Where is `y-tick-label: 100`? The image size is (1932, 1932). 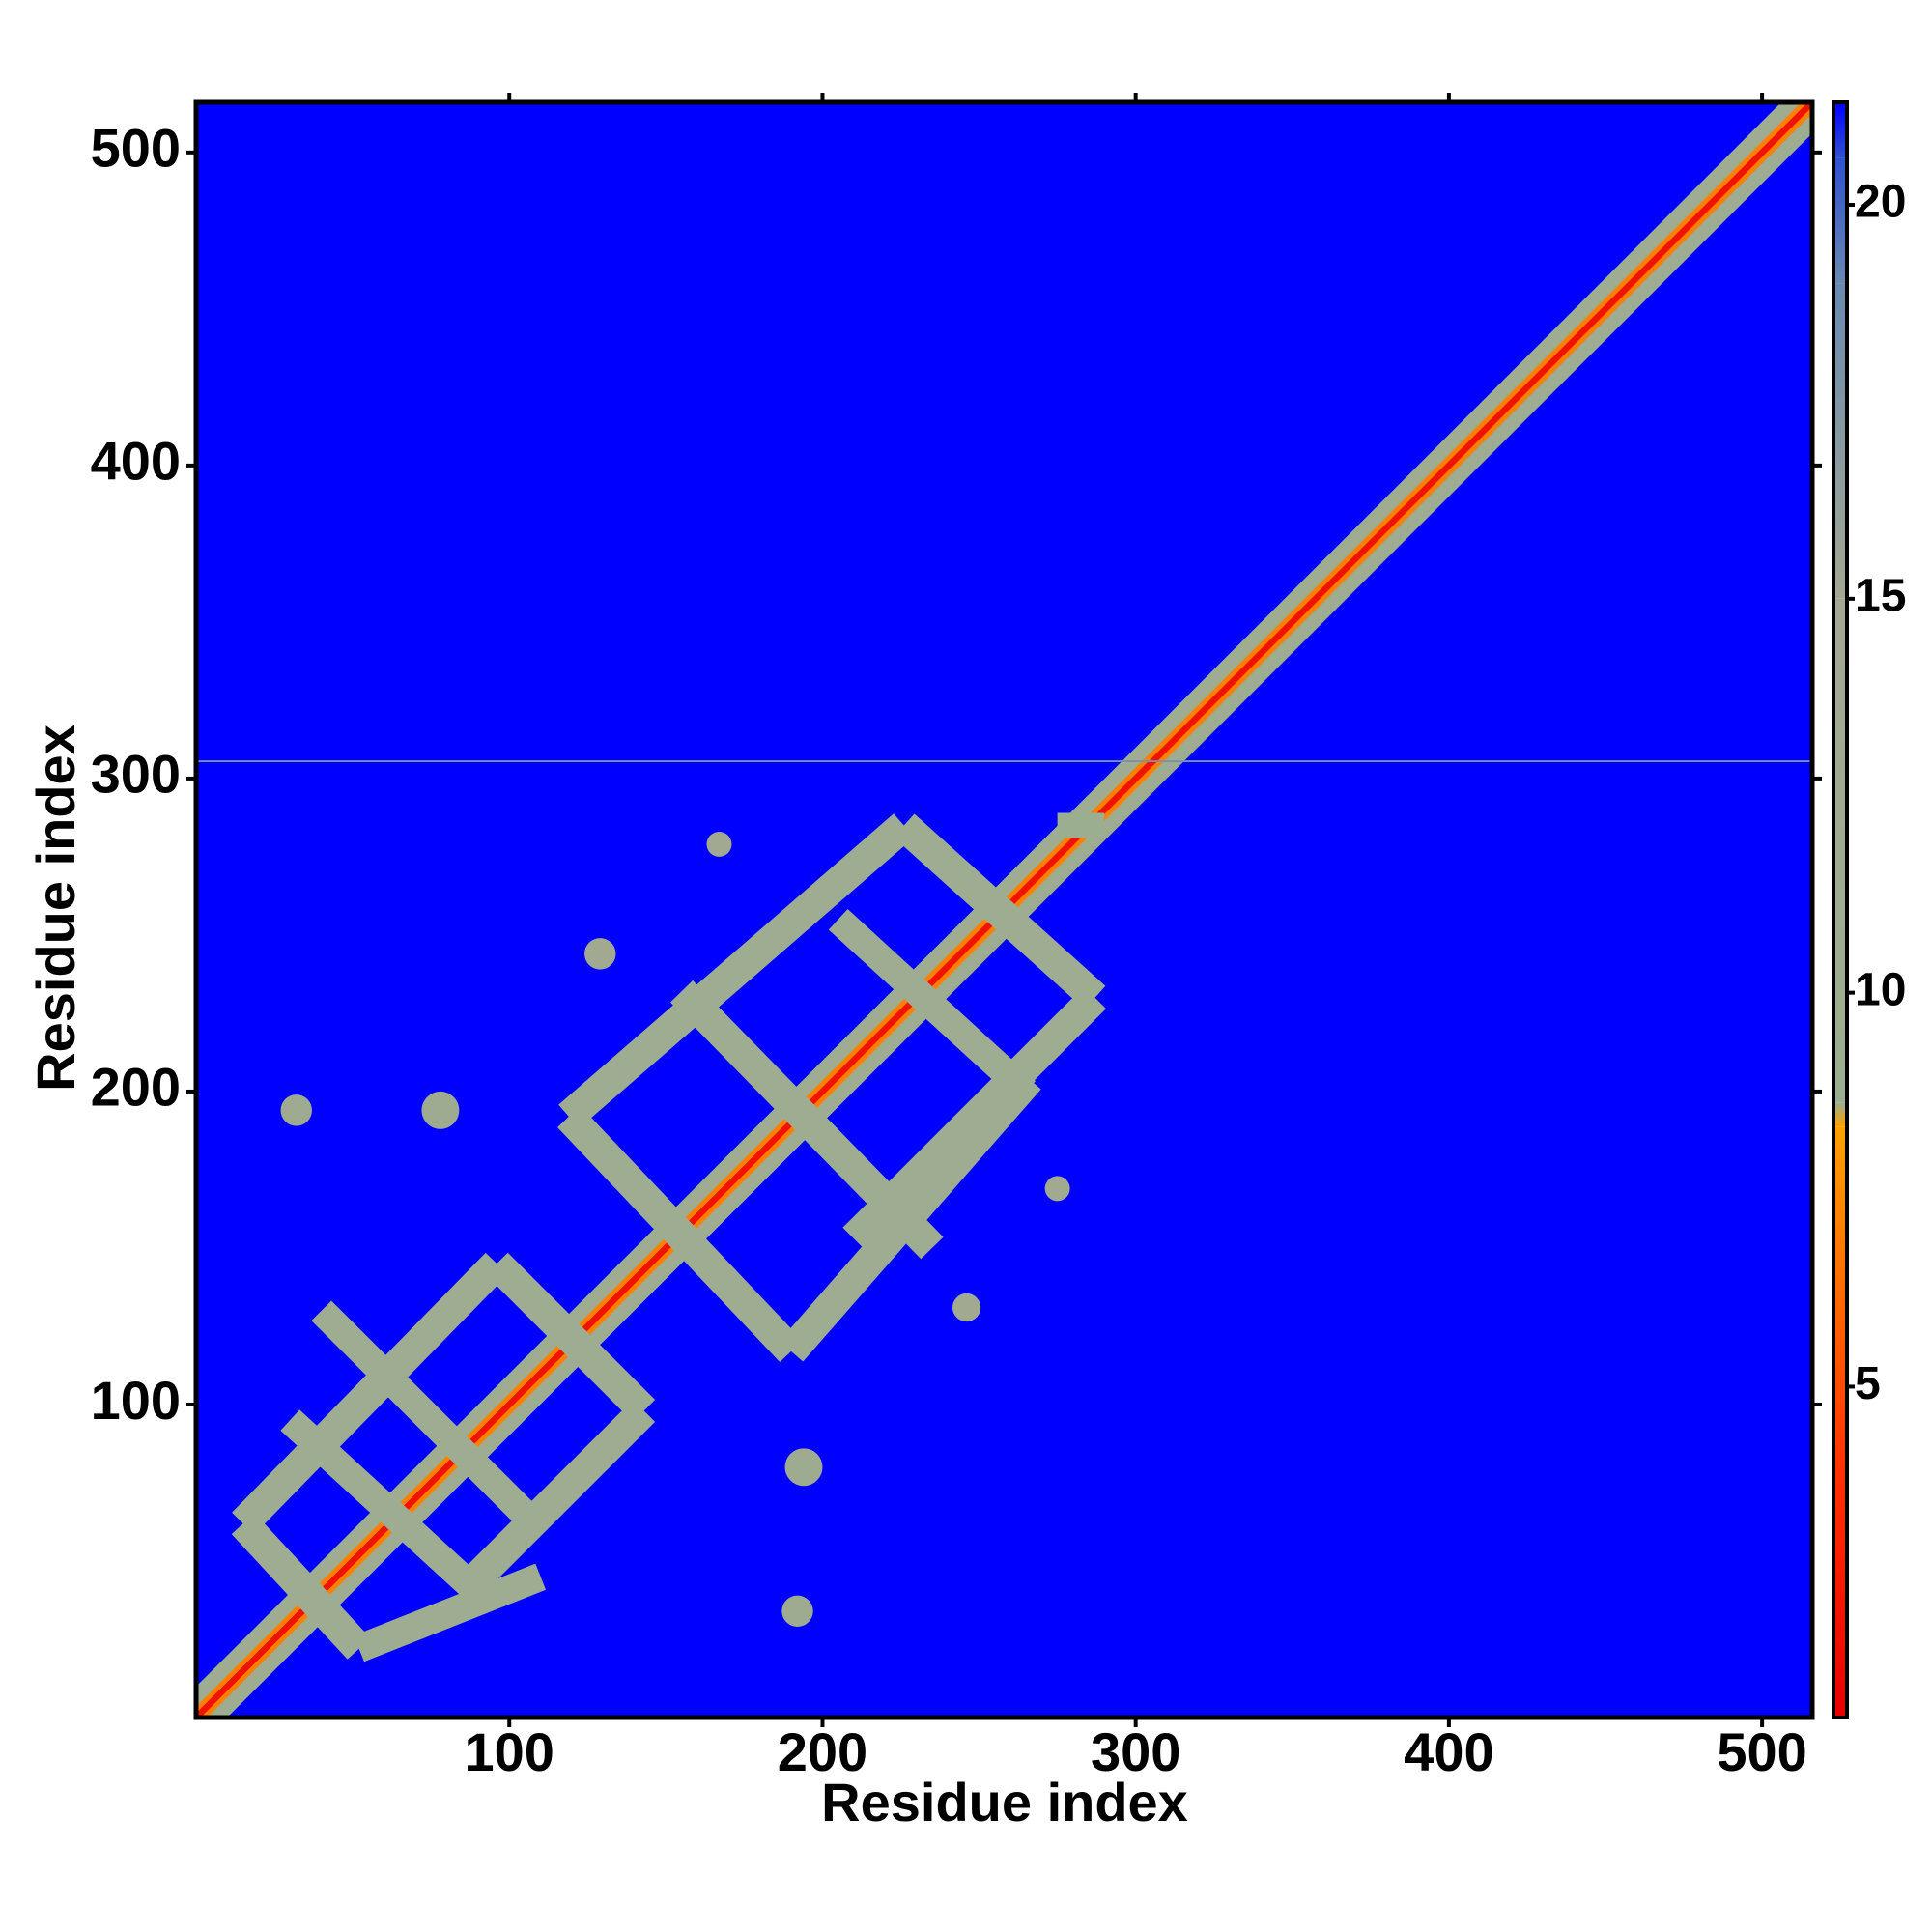
y-tick-label: 100 is located at coordinates (136, 1400).